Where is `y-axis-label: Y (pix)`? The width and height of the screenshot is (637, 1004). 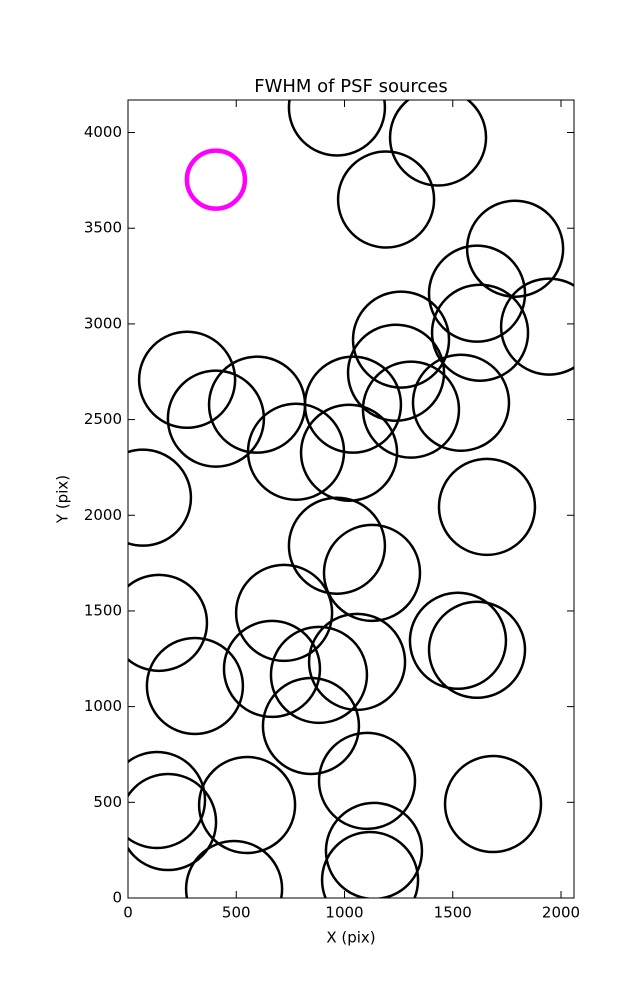
y-axis-label: Y (pix) is located at coordinates (63, 499).